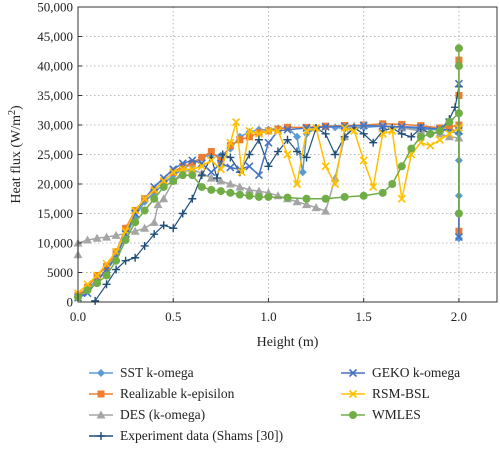  I want to click on x-tick-label: 0.5, so click(173, 316).